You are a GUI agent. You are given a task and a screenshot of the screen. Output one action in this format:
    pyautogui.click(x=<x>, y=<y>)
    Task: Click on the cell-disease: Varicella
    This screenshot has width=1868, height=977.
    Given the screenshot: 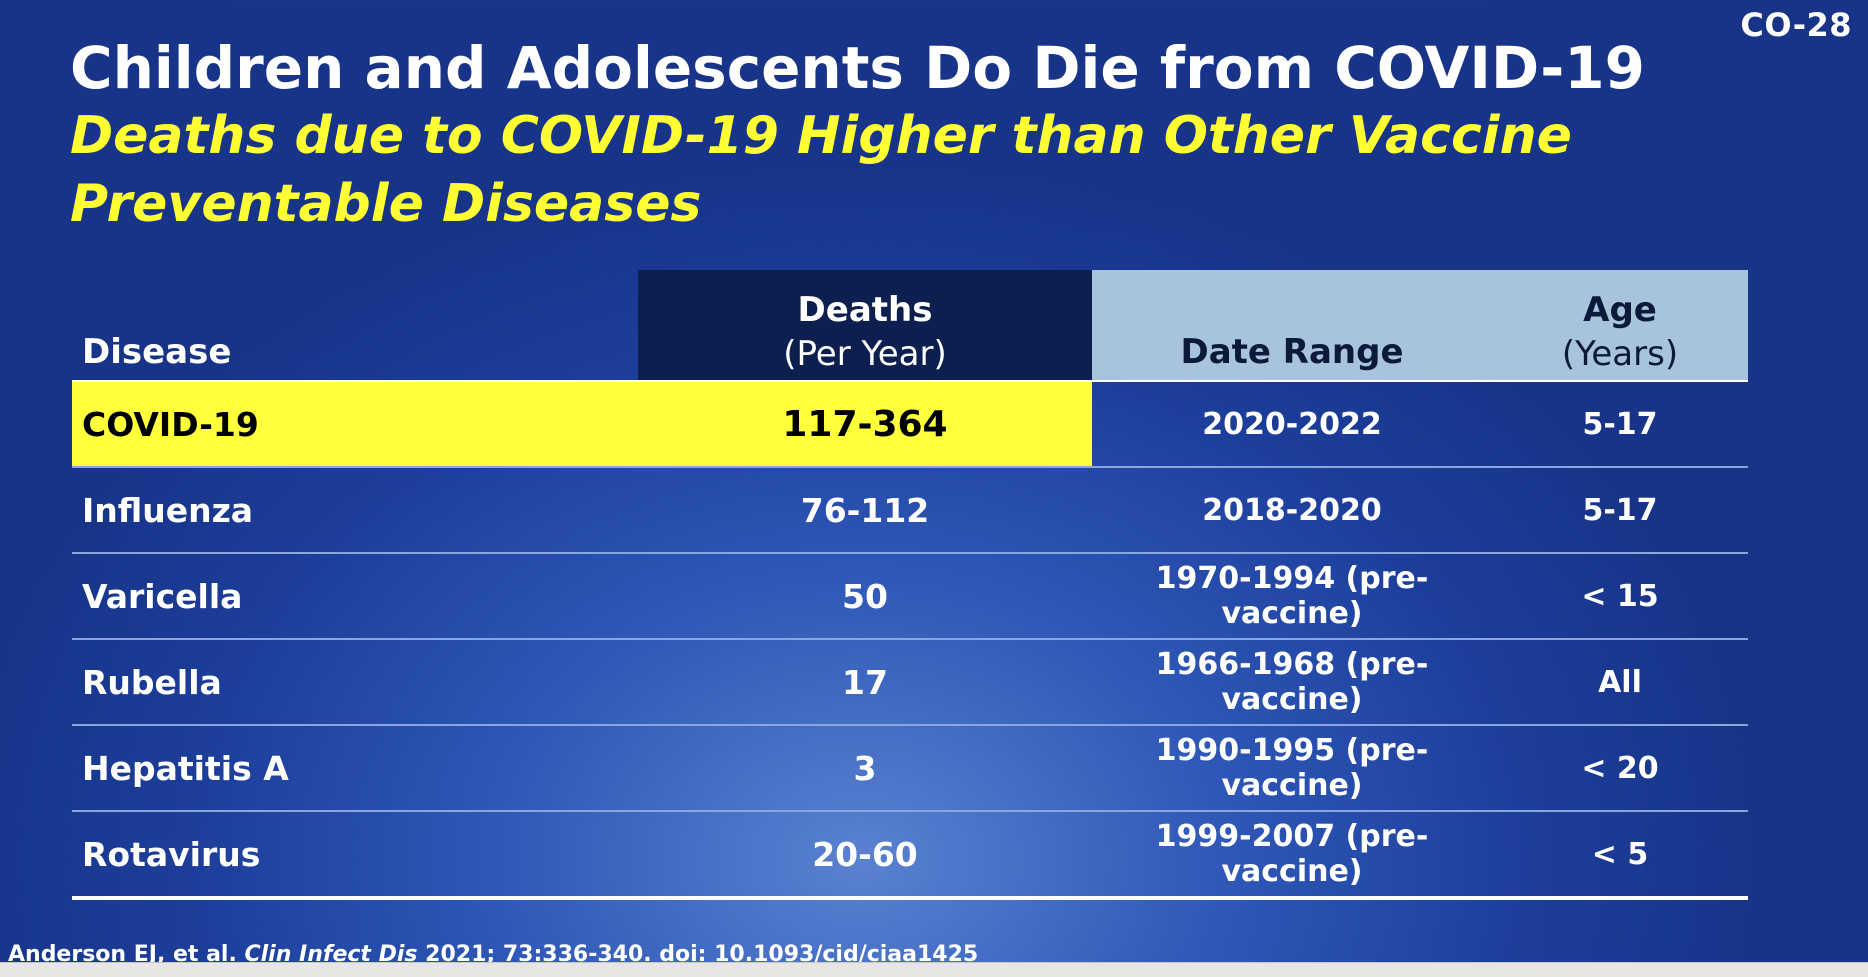 What is the action you would take?
    pyautogui.click(x=162, y=596)
    